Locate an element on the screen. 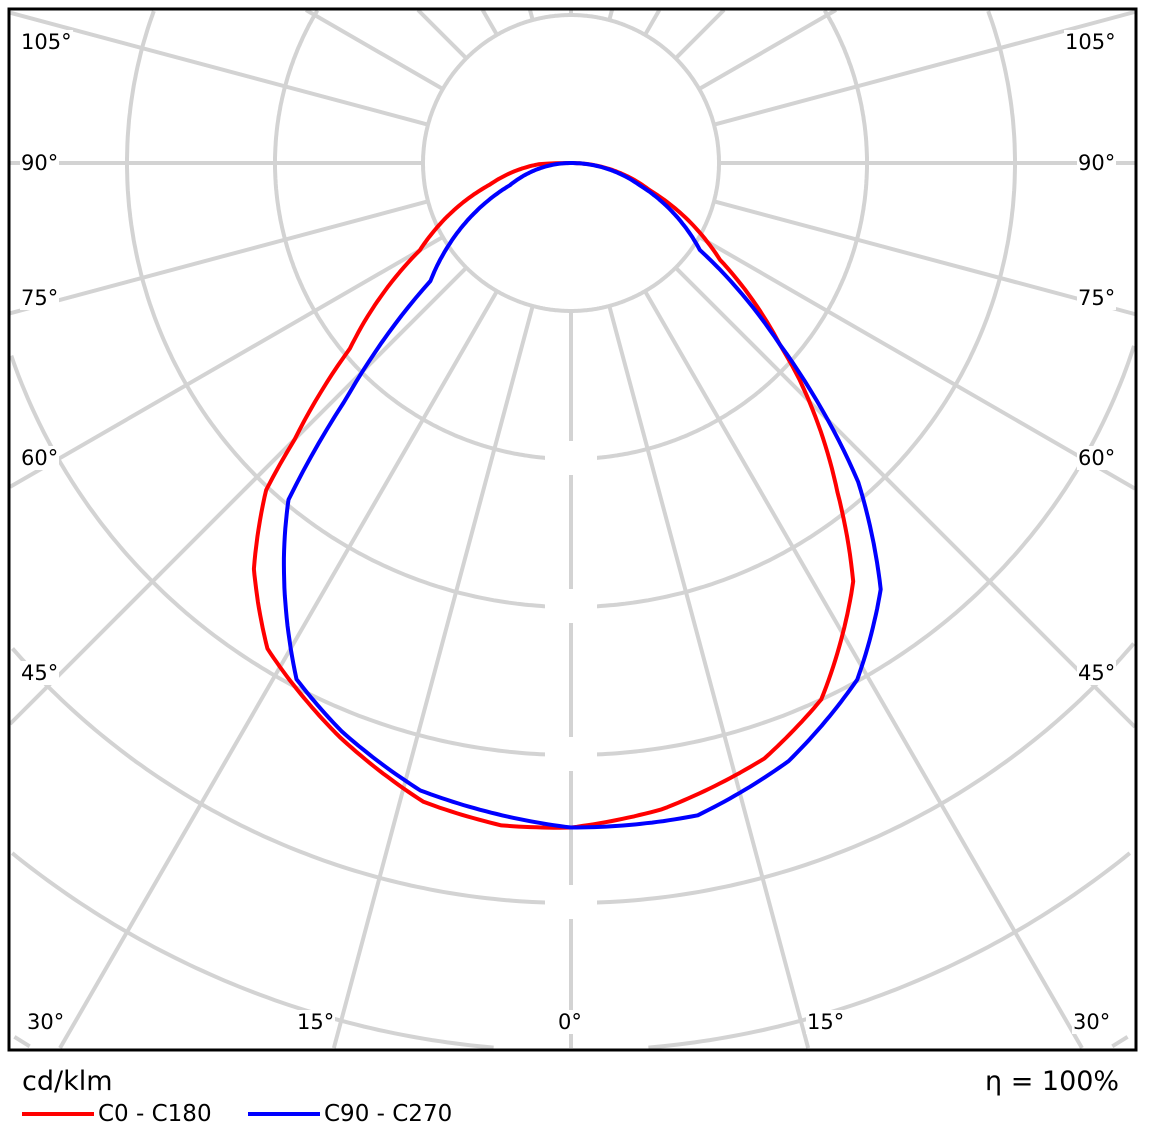 This screenshot has width=1164, height=1140. angle-label-left-75: 75° is located at coordinates (40, 298).